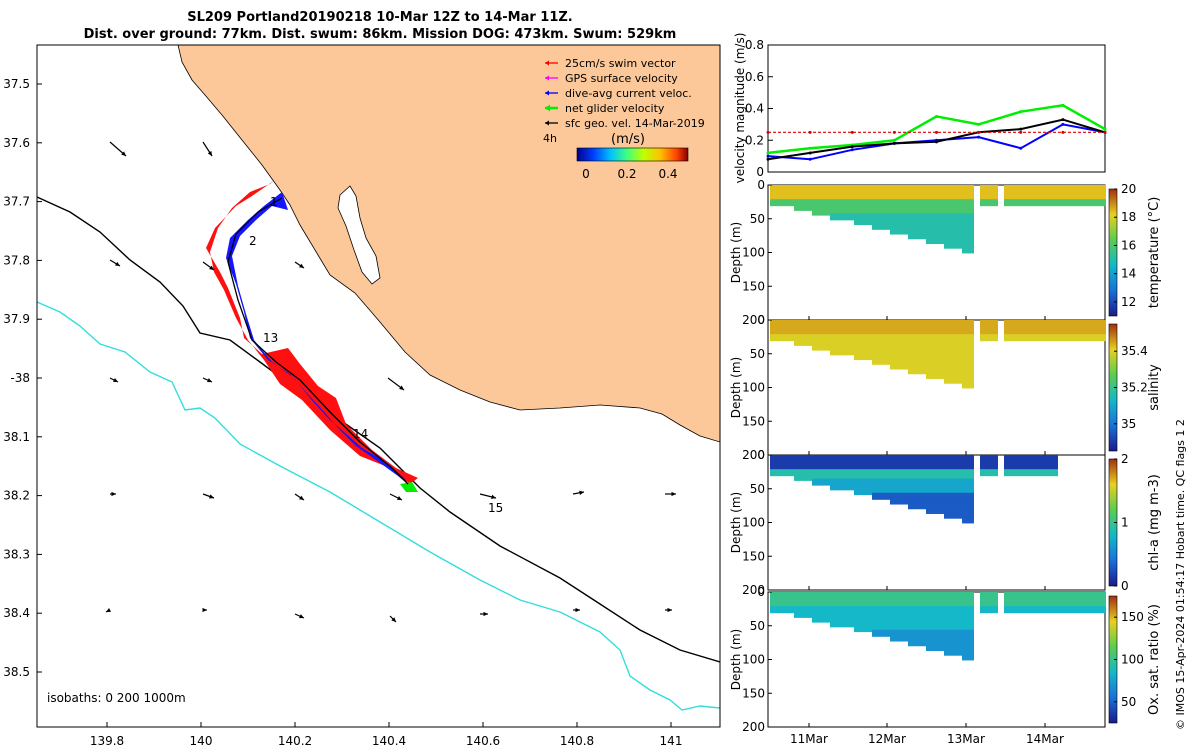 This screenshot has height=750, width=1200. I want to click on map-xtick-label: 140.4, so click(389, 741).